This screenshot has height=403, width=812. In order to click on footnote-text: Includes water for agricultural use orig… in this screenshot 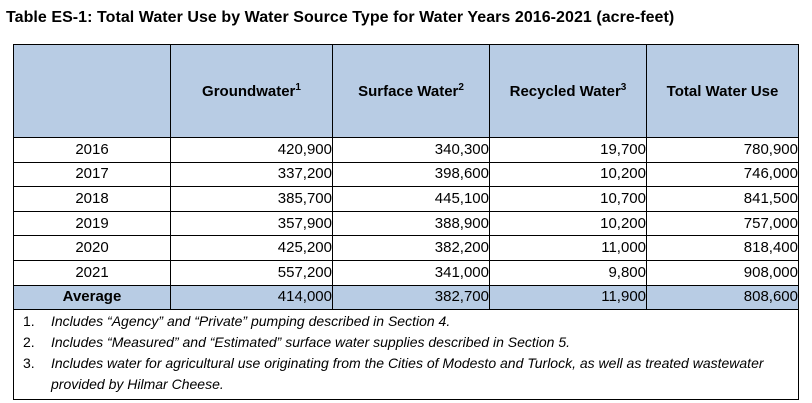, I will do `click(407, 374)`.